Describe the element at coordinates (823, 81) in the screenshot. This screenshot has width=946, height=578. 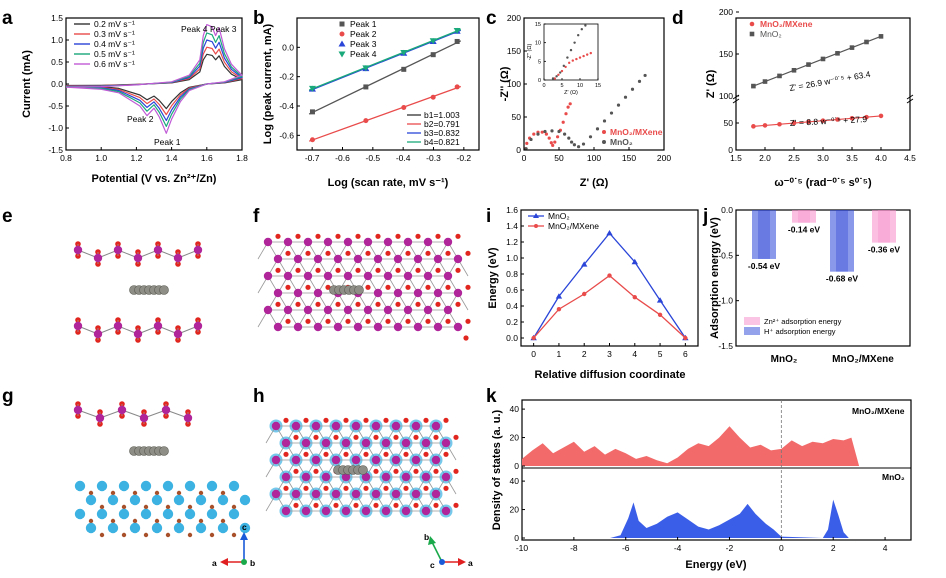
I see `mark-group` at that location.